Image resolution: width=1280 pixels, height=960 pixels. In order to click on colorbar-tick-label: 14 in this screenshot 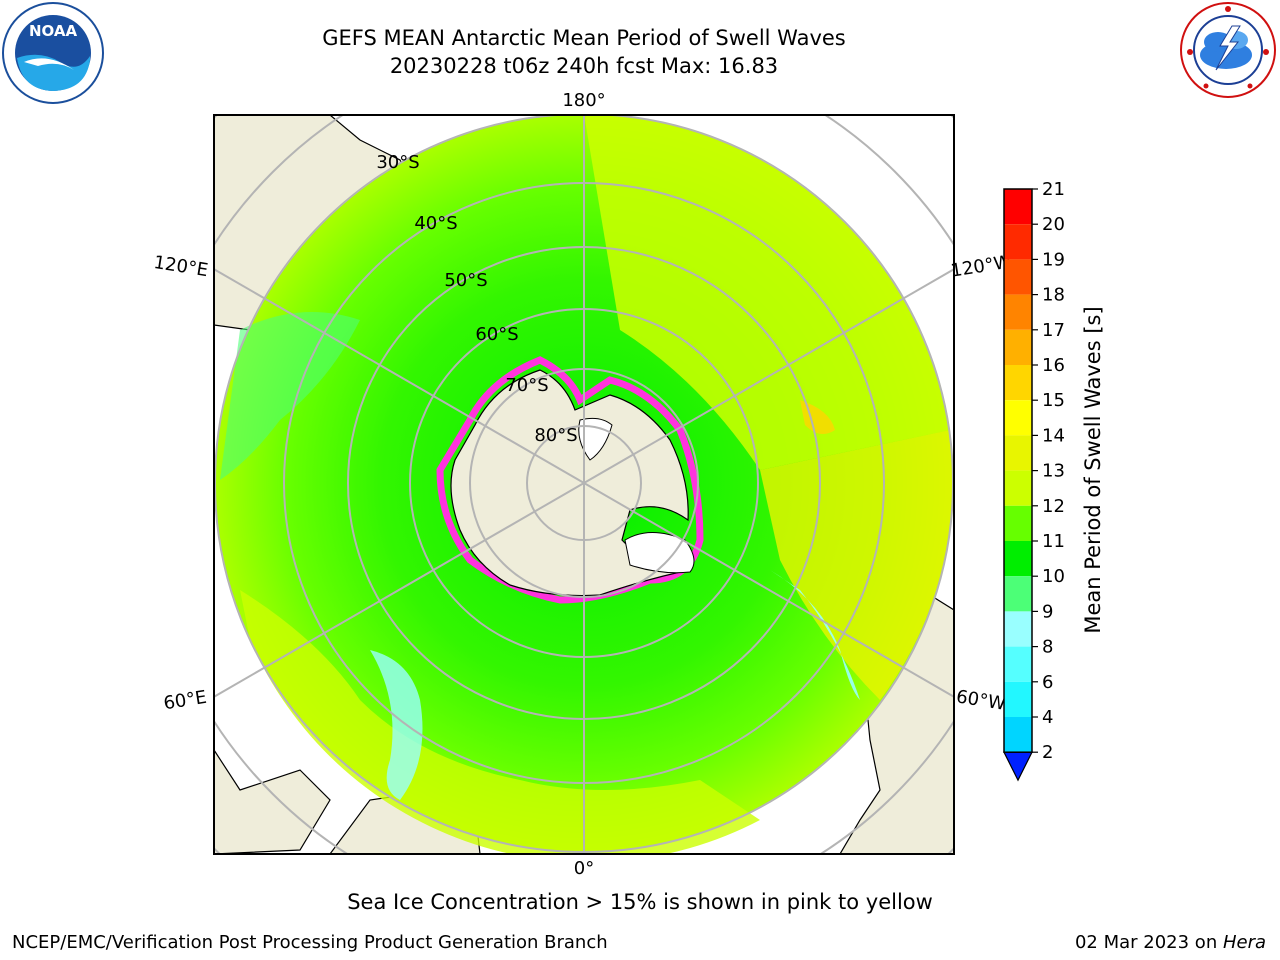, I will do `click(1053, 435)`.